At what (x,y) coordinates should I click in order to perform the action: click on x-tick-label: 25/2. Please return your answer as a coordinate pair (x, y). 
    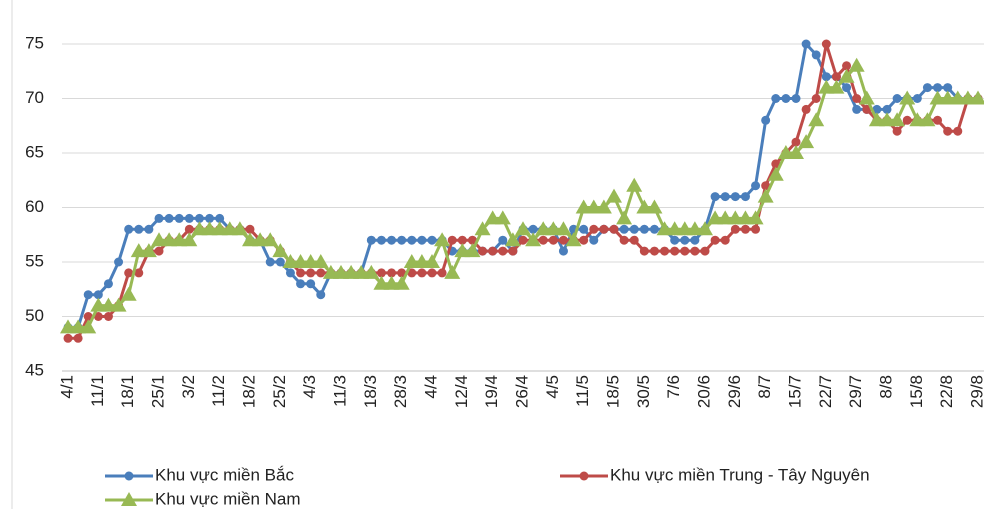
    Looking at the image, I should click on (279, 391).